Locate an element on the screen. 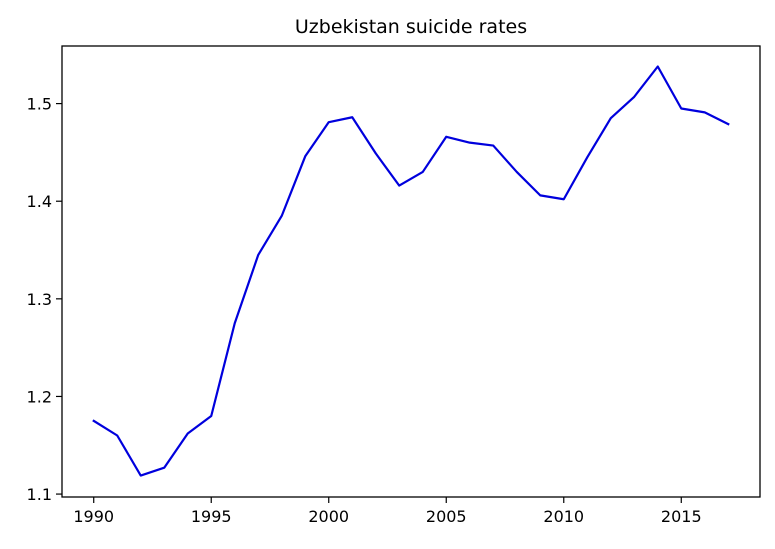 Image resolution: width=775 pixels, height=549 pixels. x-tick-label: 2015 is located at coordinates (681, 516).